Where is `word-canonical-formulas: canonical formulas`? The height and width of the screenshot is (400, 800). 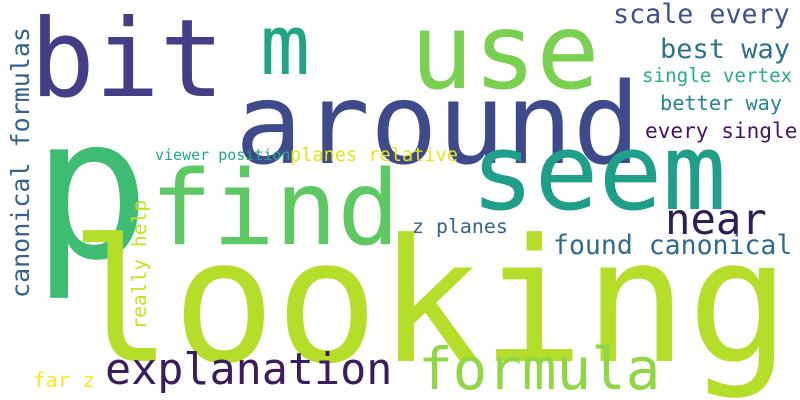
word-canonical-formulas: canonical formulas is located at coordinates (20, 162).